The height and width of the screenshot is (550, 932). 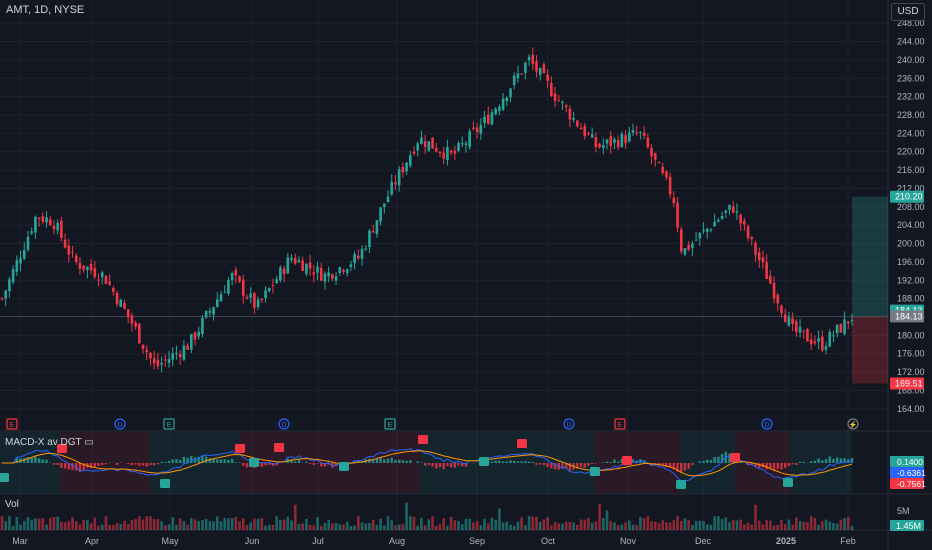 What do you see at coordinates (284, 424) in the screenshot?
I see `dividend-marker` at bounding box center [284, 424].